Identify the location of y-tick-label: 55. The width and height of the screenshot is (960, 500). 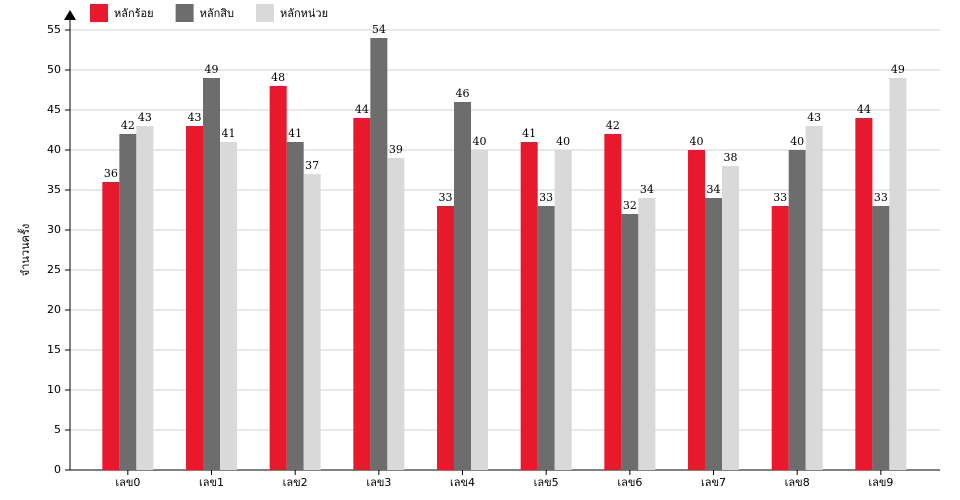
(54, 29).